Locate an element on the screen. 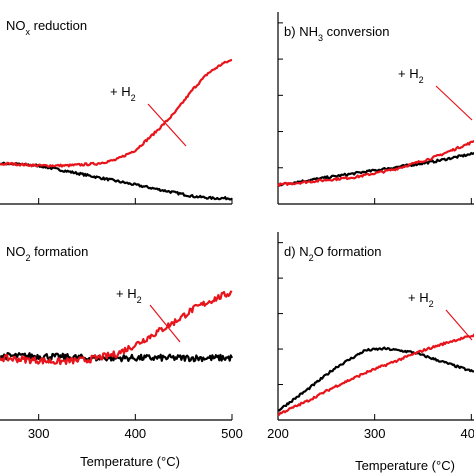 This screenshot has width=474, height=474. panel-d-title-sub: 2 is located at coordinates (311, 258).